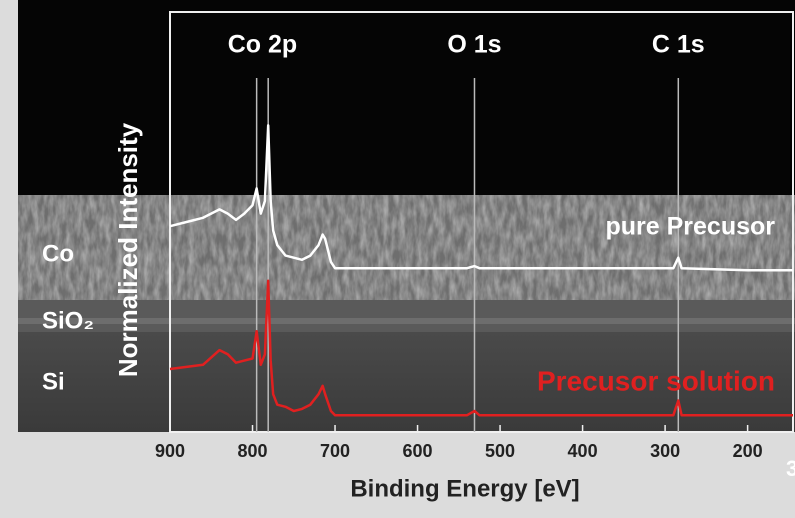 This screenshot has height=518, width=795. What do you see at coordinates (335, 451) in the screenshot?
I see `x-tick-label: 700` at bounding box center [335, 451].